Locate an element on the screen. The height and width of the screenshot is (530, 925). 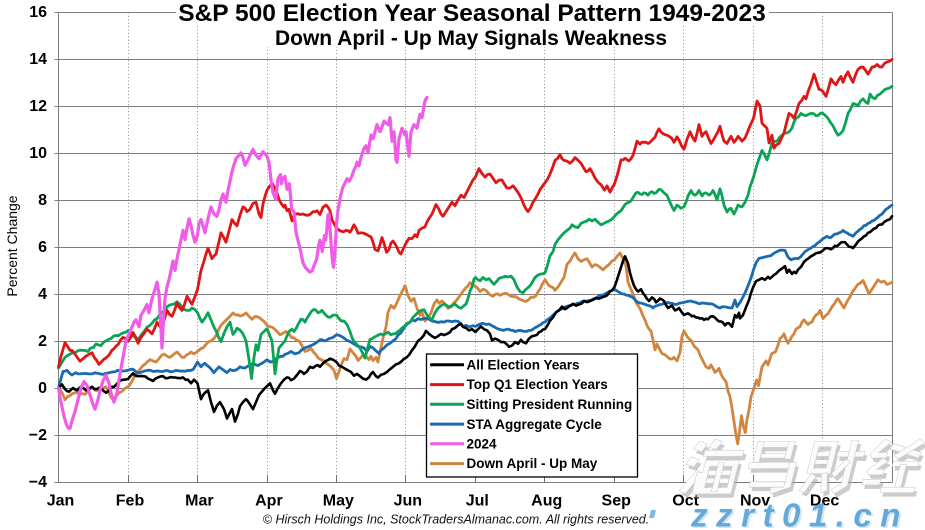
svg-text: Top Q1 Election Years is located at coordinates (537, 384).